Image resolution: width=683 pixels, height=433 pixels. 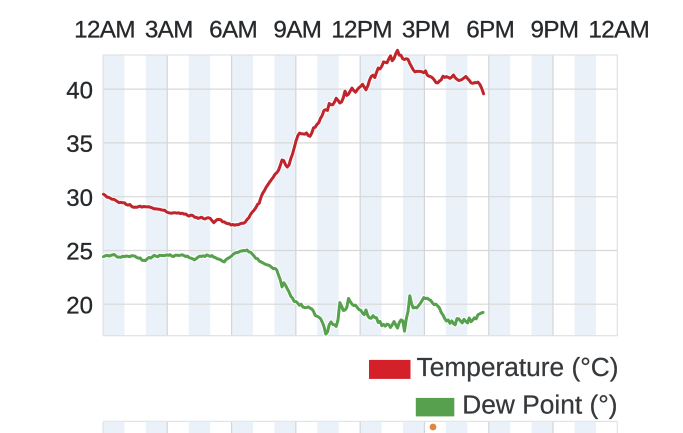 What do you see at coordinates (539, 405) in the screenshot?
I see `svg-text: Dew Point (°)` at bounding box center [539, 405].